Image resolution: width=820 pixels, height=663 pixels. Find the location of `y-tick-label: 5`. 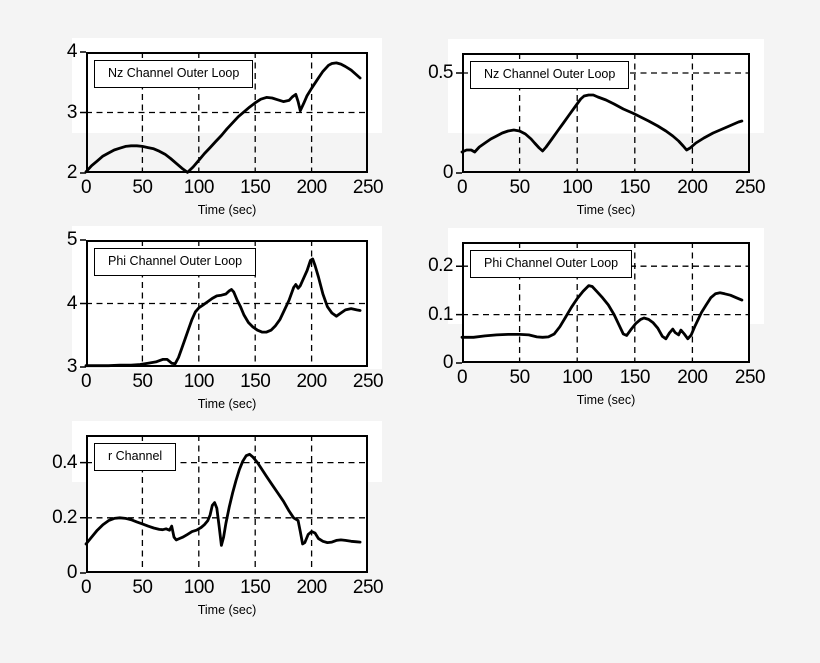

y-tick-label: 5 is located at coordinates (72, 239).